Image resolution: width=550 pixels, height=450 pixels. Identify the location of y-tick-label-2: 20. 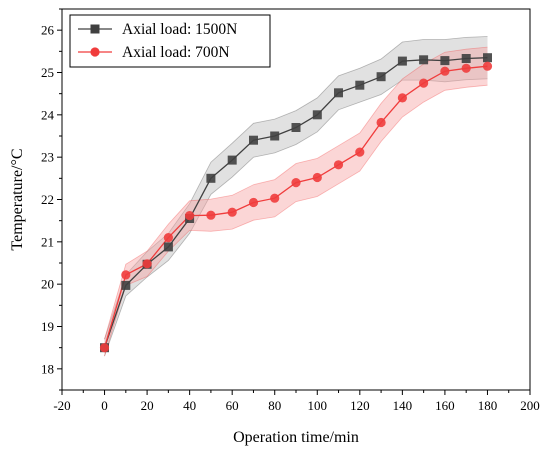
(47, 284).